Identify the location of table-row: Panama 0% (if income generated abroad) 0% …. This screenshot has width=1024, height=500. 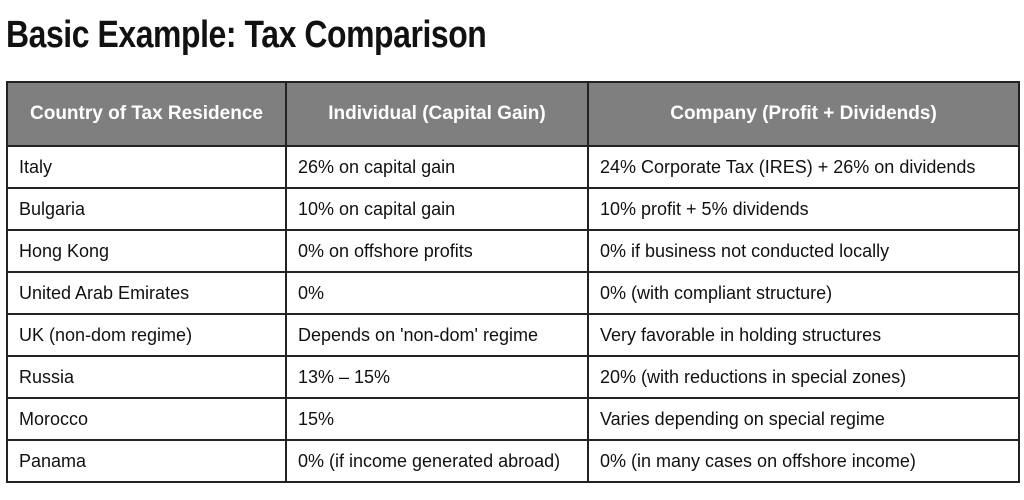
(513, 461).